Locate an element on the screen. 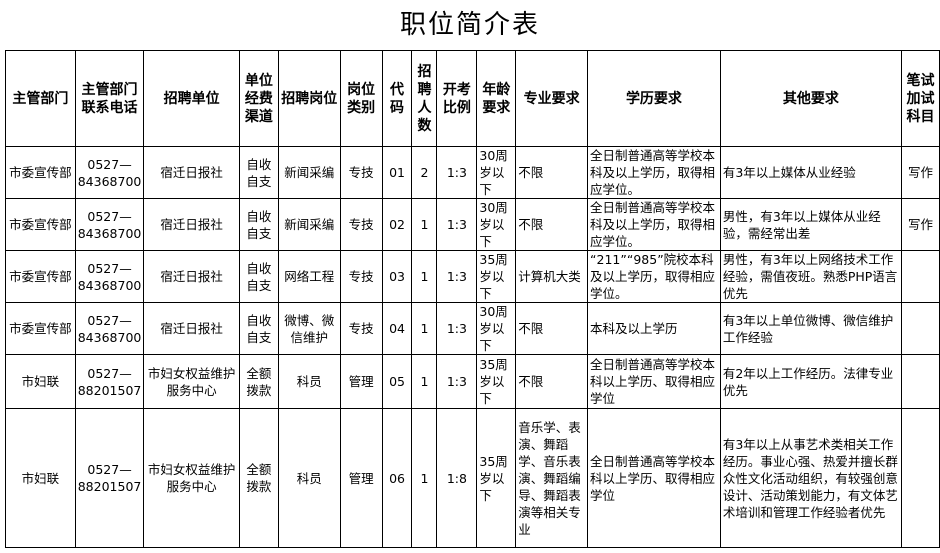  cell-position: 微博、微信维护 is located at coordinates (309, 328).